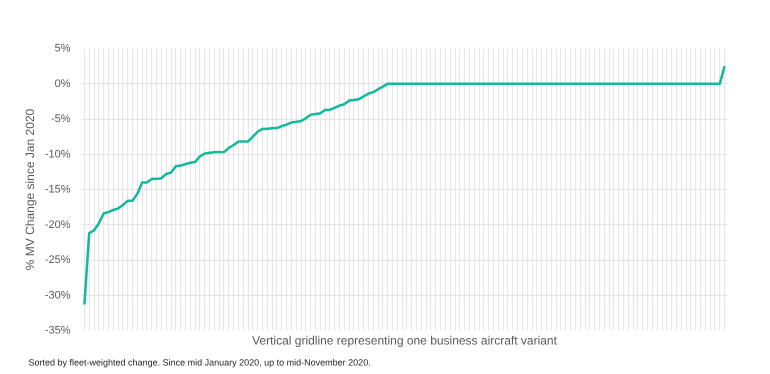  What do you see at coordinates (62, 48) in the screenshot?
I see `y-tick-label: 5%` at bounding box center [62, 48].